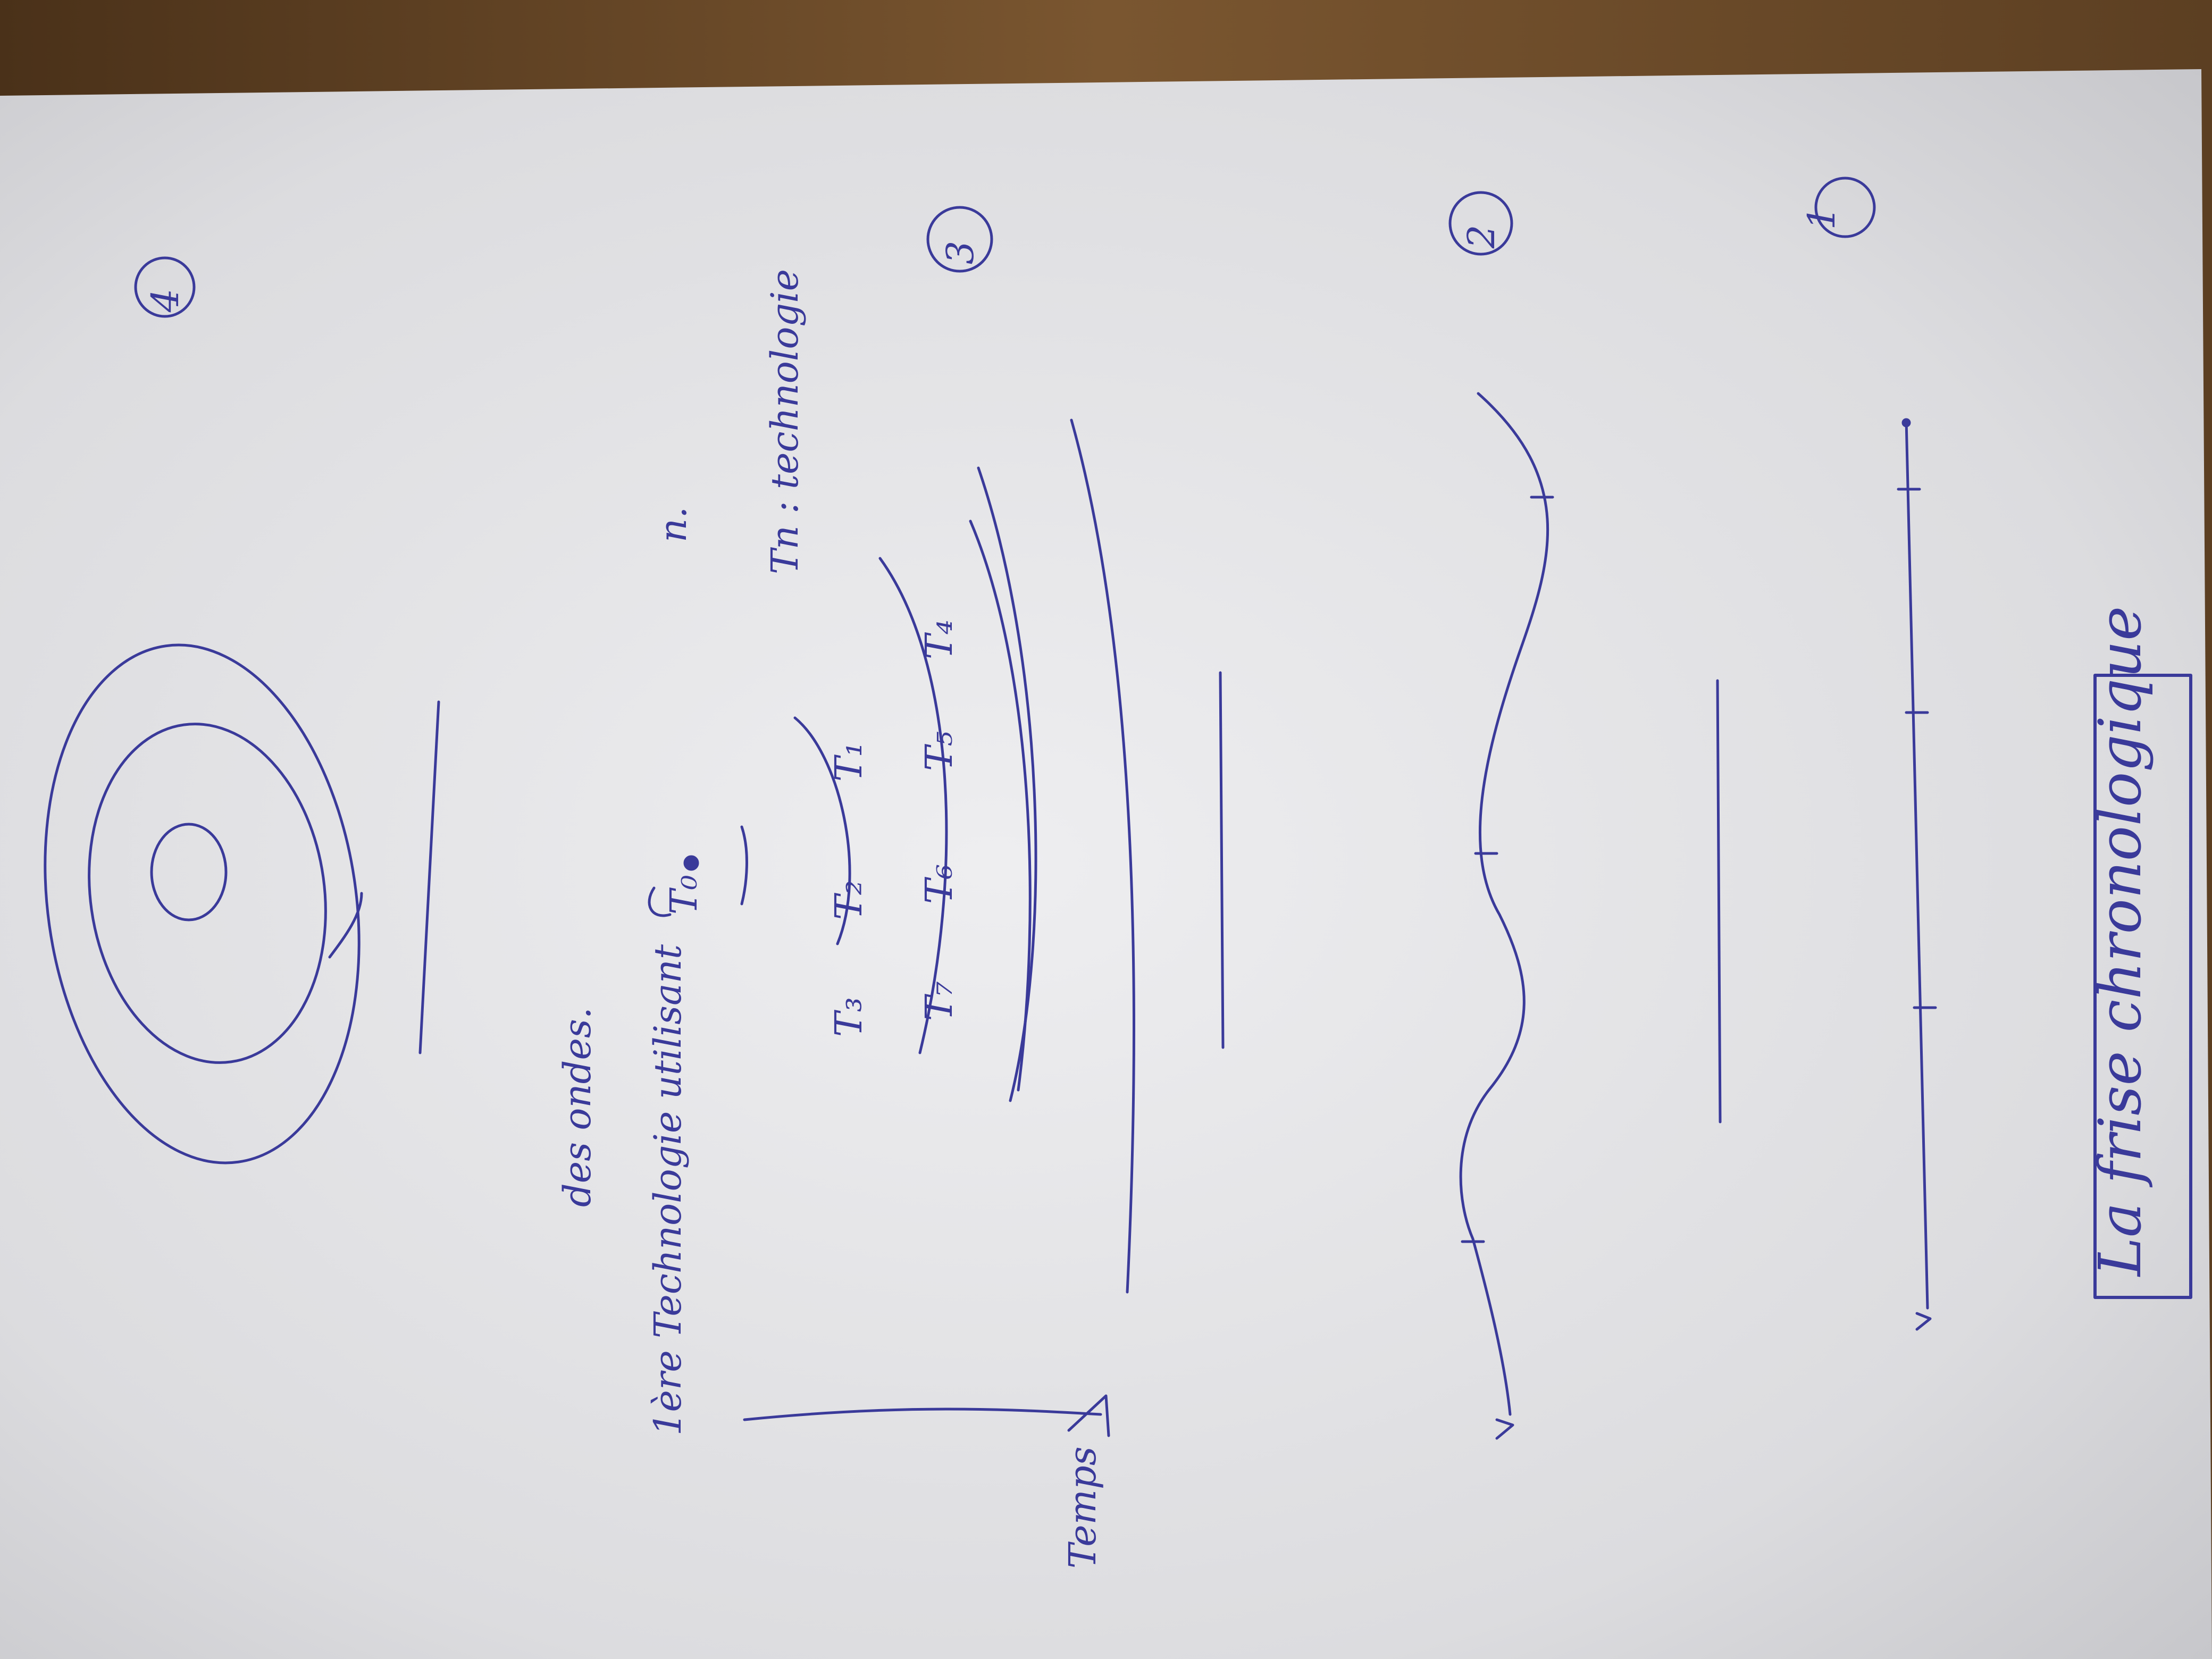  I want to click on label-t5: T₅, so click(939, 751).